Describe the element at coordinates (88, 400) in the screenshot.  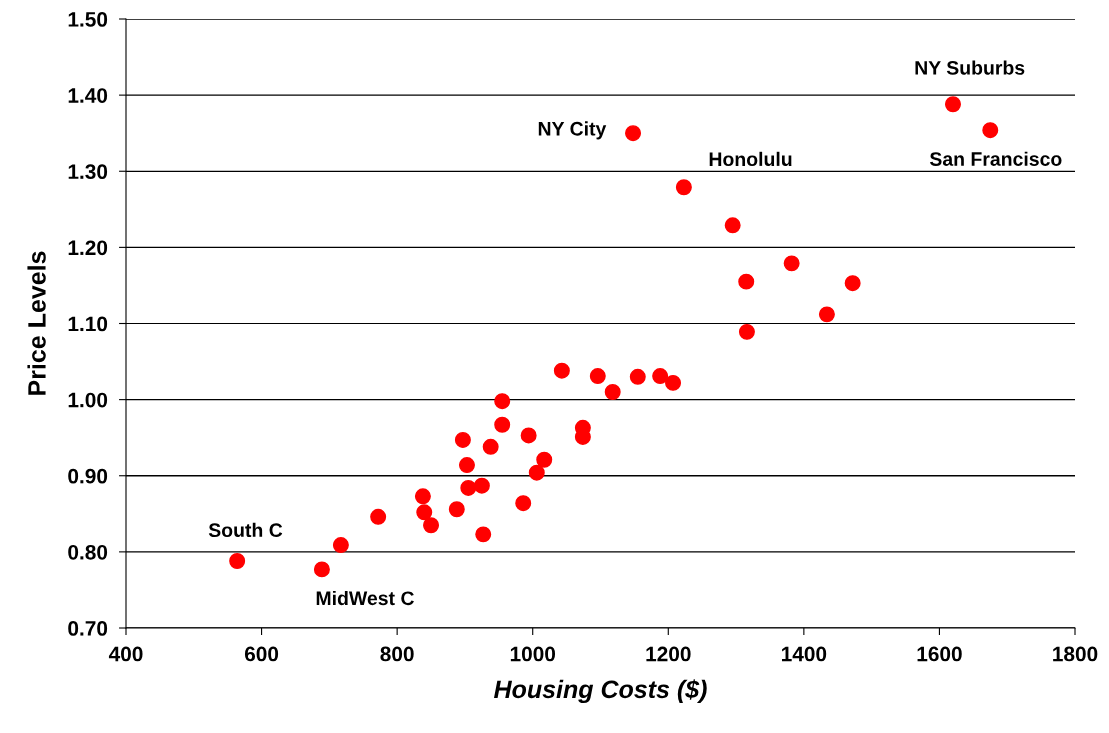
I see `y-tick-label: 1.00` at that location.